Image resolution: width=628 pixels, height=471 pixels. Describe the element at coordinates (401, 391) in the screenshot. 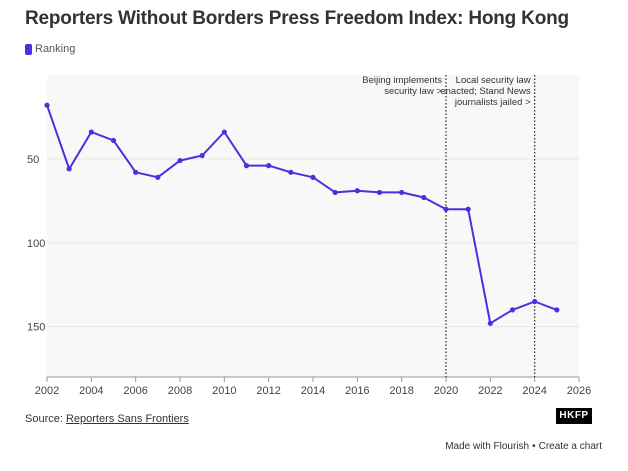

I see `x-tick-label: 2018` at that location.